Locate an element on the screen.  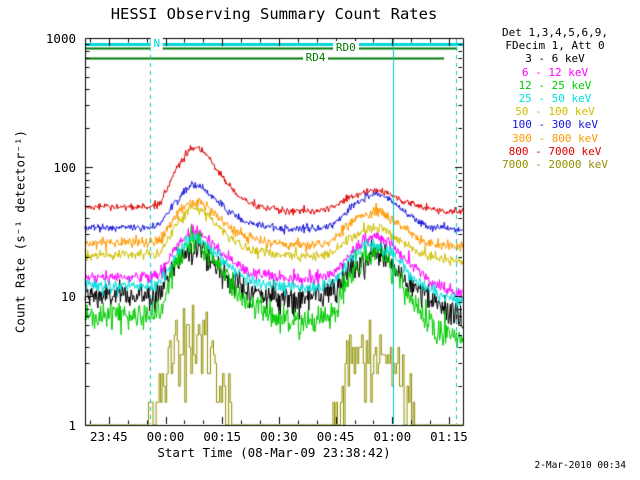
x-tick-label: 00:30 is located at coordinates (279, 436).